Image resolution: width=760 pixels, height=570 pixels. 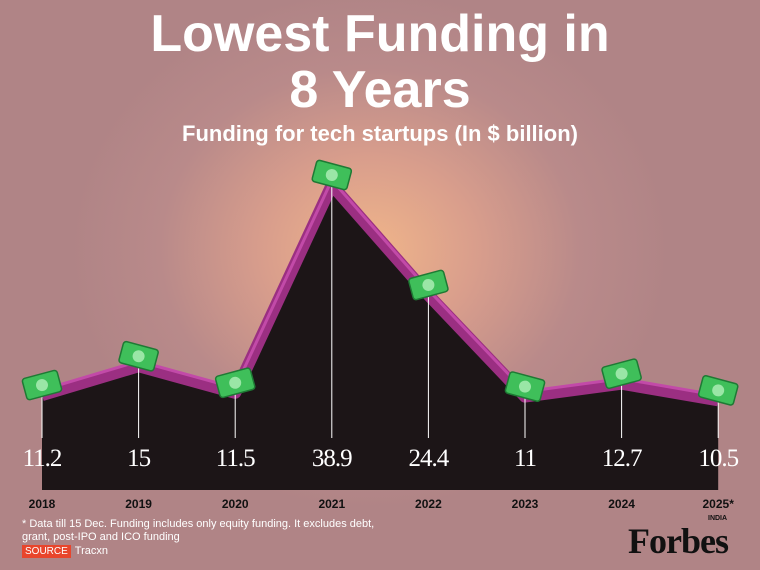 I want to click on x-tick-label: 2019, so click(x=138, y=504).